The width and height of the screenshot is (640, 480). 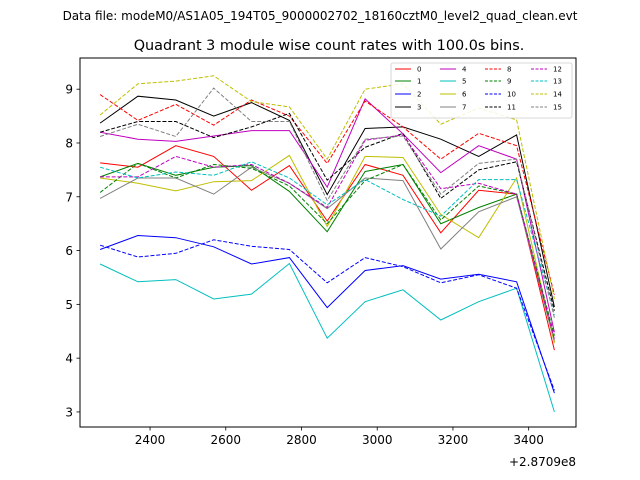 I want to click on legend-label-15: 15, so click(x=557, y=108).